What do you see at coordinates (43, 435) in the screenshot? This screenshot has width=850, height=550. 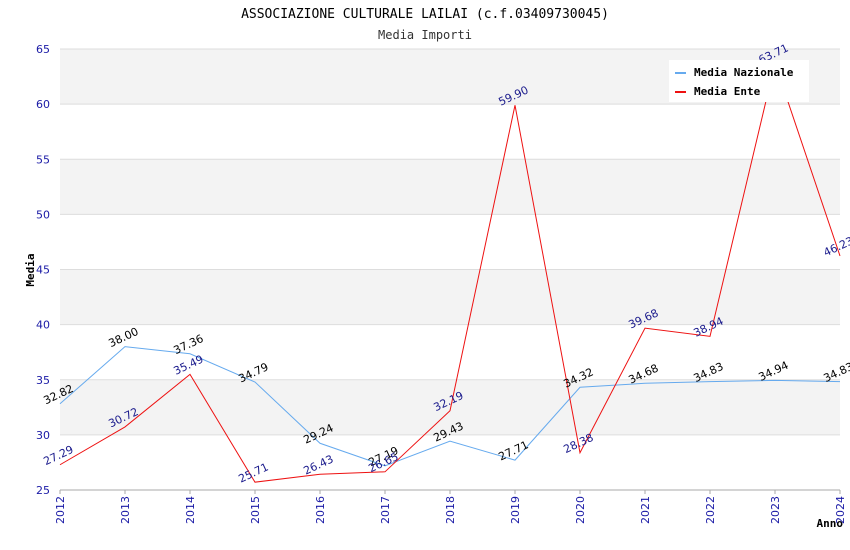 I see `y-tick-label: 30` at bounding box center [43, 435].